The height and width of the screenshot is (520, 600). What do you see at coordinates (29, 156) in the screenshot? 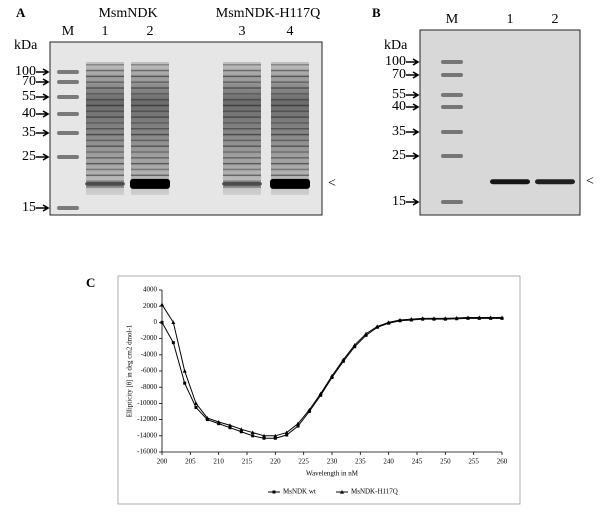
I see `marker-label: 25` at bounding box center [29, 156].